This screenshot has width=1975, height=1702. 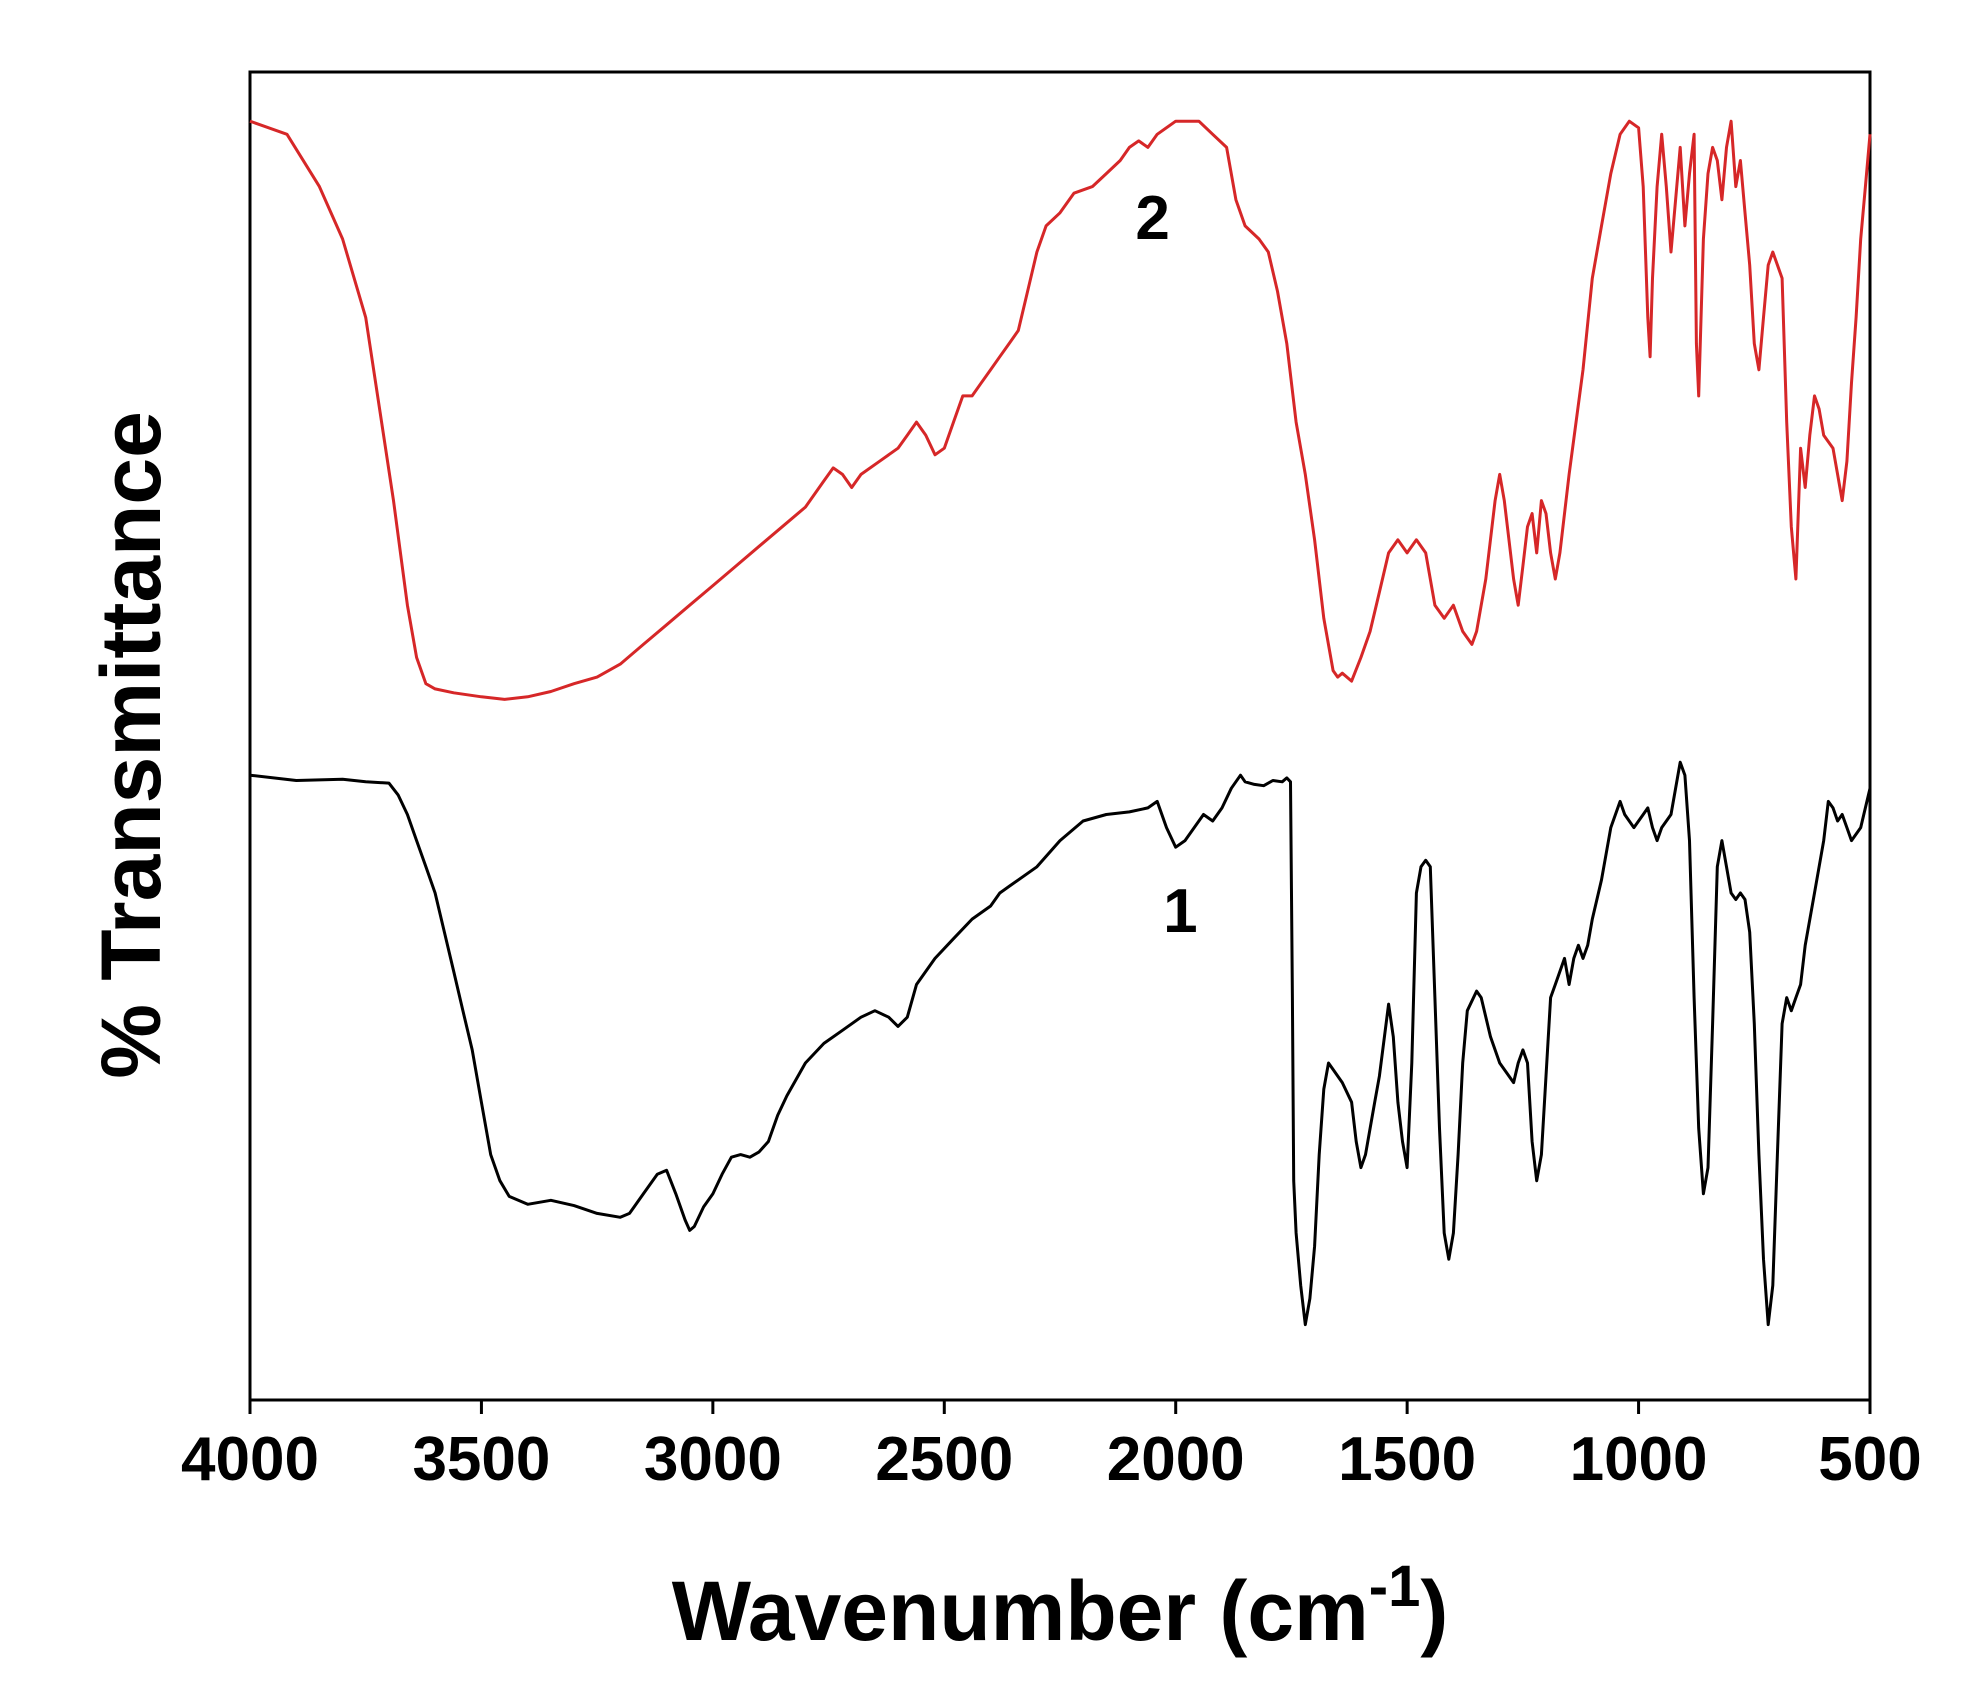 What do you see at coordinates (481, 1459) in the screenshot?
I see `x-tick-label: 3500` at bounding box center [481, 1459].